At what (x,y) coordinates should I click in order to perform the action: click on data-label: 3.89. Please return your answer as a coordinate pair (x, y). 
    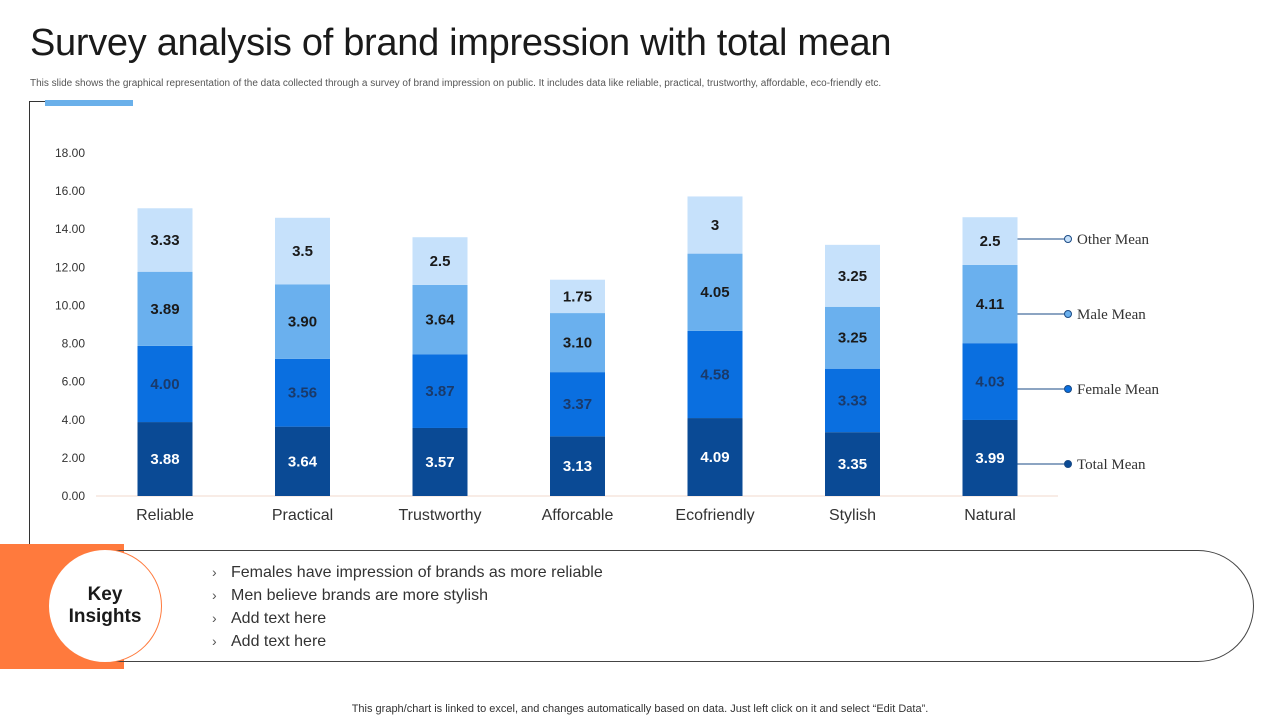
    Looking at the image, I should click on (164, 309).